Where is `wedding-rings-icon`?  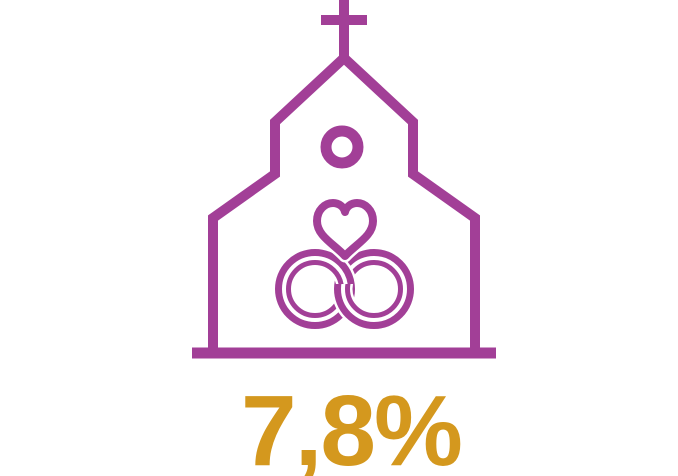 wedding-rings-icon is located at coordinates (346, 289).